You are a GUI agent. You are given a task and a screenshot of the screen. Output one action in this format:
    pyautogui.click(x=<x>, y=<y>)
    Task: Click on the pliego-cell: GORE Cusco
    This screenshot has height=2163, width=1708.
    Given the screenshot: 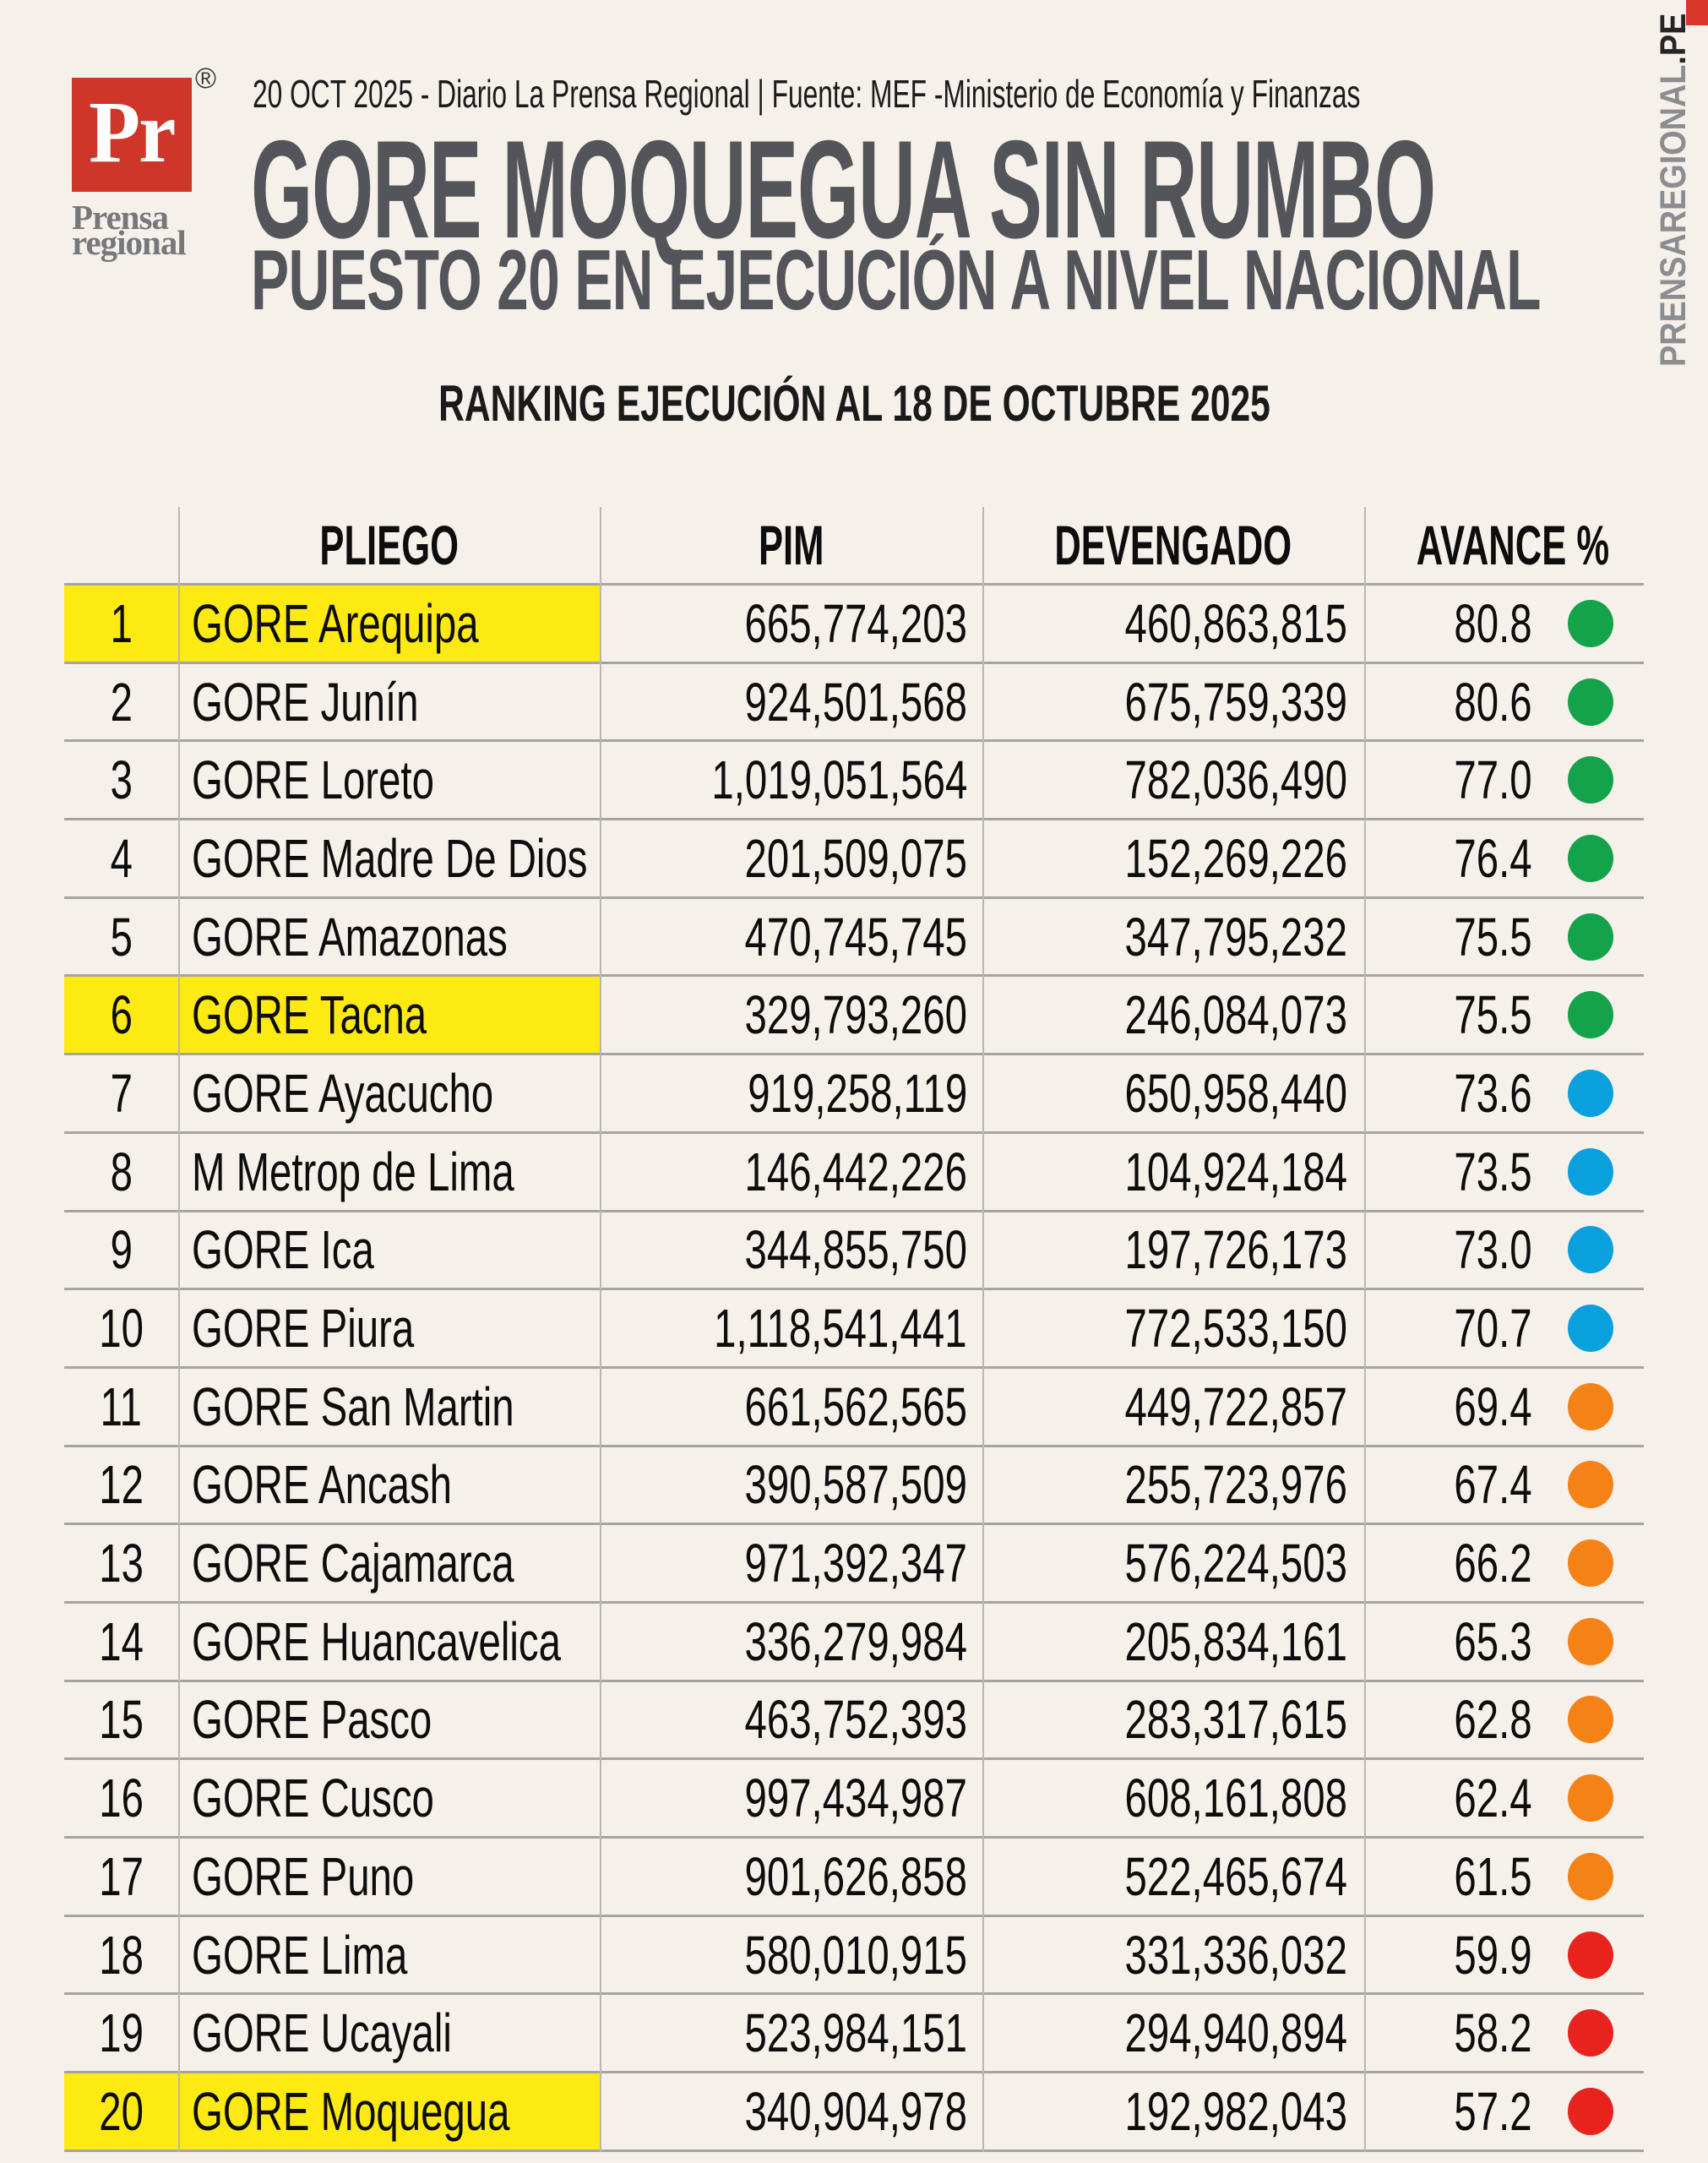 What is the action you would take?
    pyautogui.click(x=313, y=1798)
    